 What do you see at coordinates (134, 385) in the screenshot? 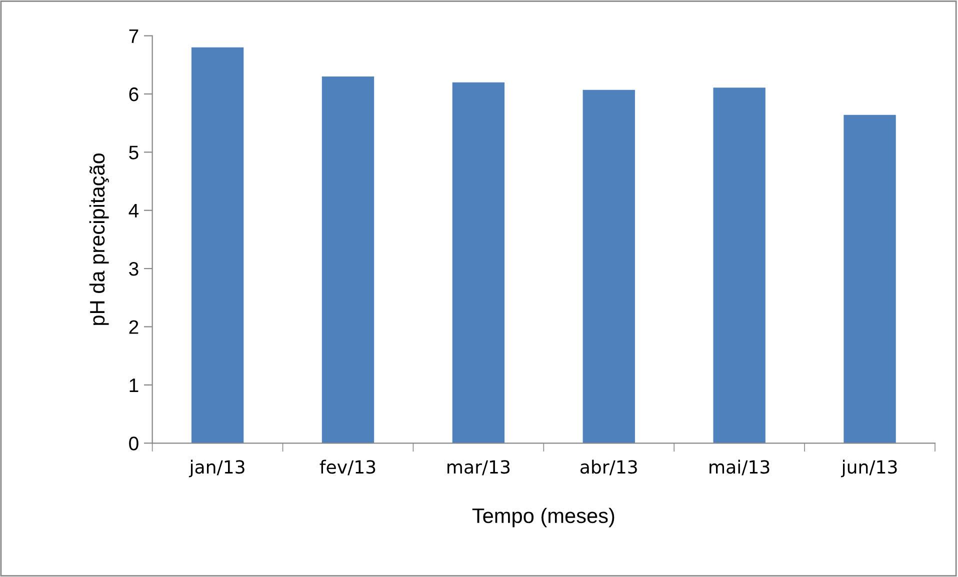
I see `y-tick-label: 1` at bounding box center [134, 385].